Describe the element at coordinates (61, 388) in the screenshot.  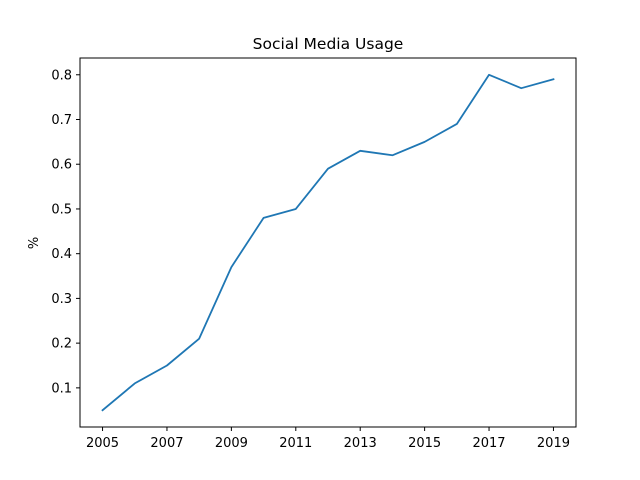
I see `y-tick-label: 0.1` at that location.